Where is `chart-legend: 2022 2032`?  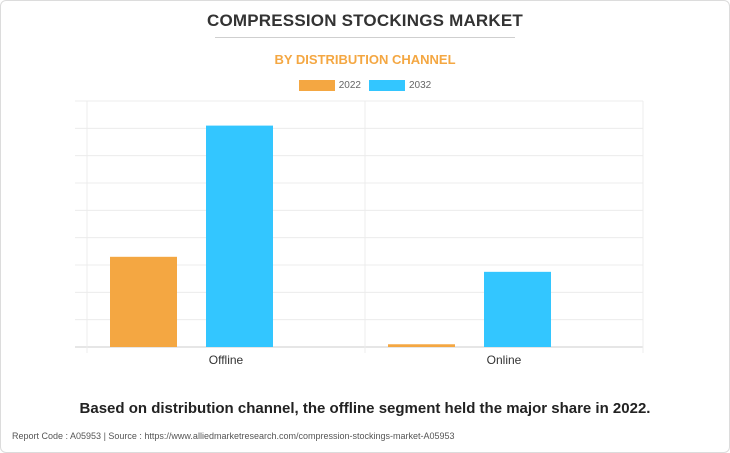
chart-legend: 2022 2032 is located at coordinates (365, 85).